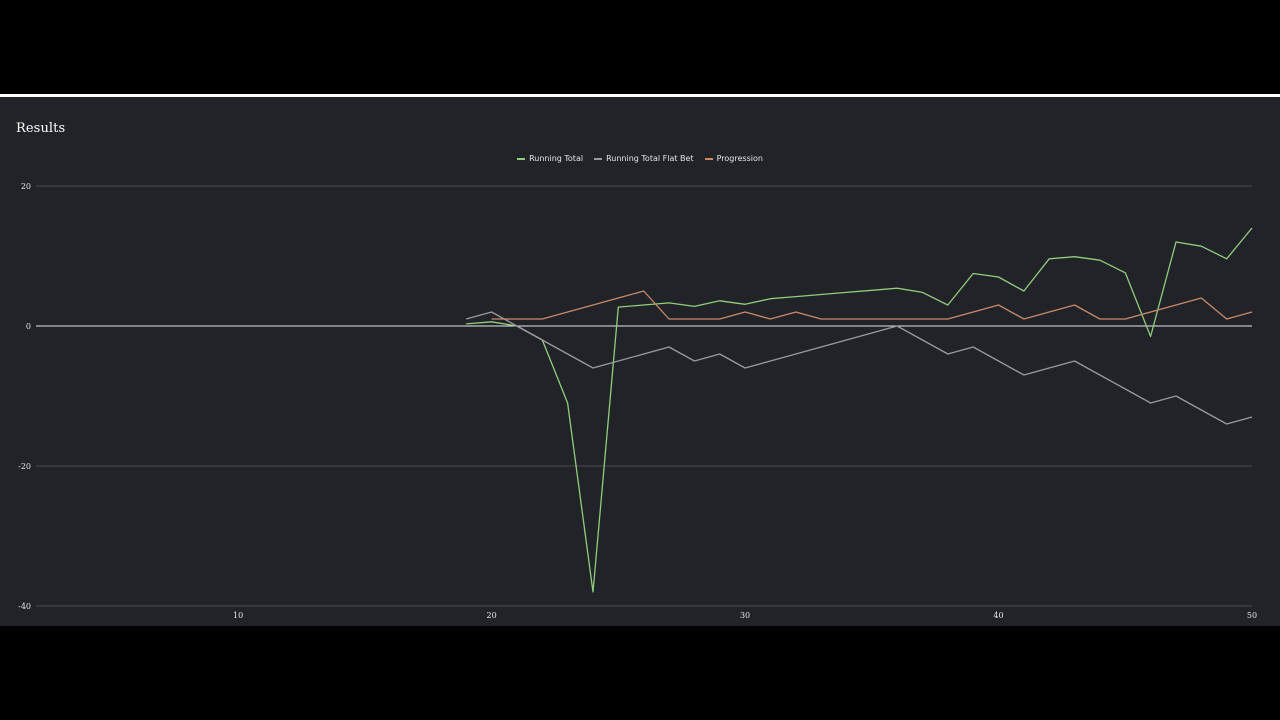  Describe the element at coordinates (26, 186) in the screenshot. I see `y-tick-label: 20` at that location.